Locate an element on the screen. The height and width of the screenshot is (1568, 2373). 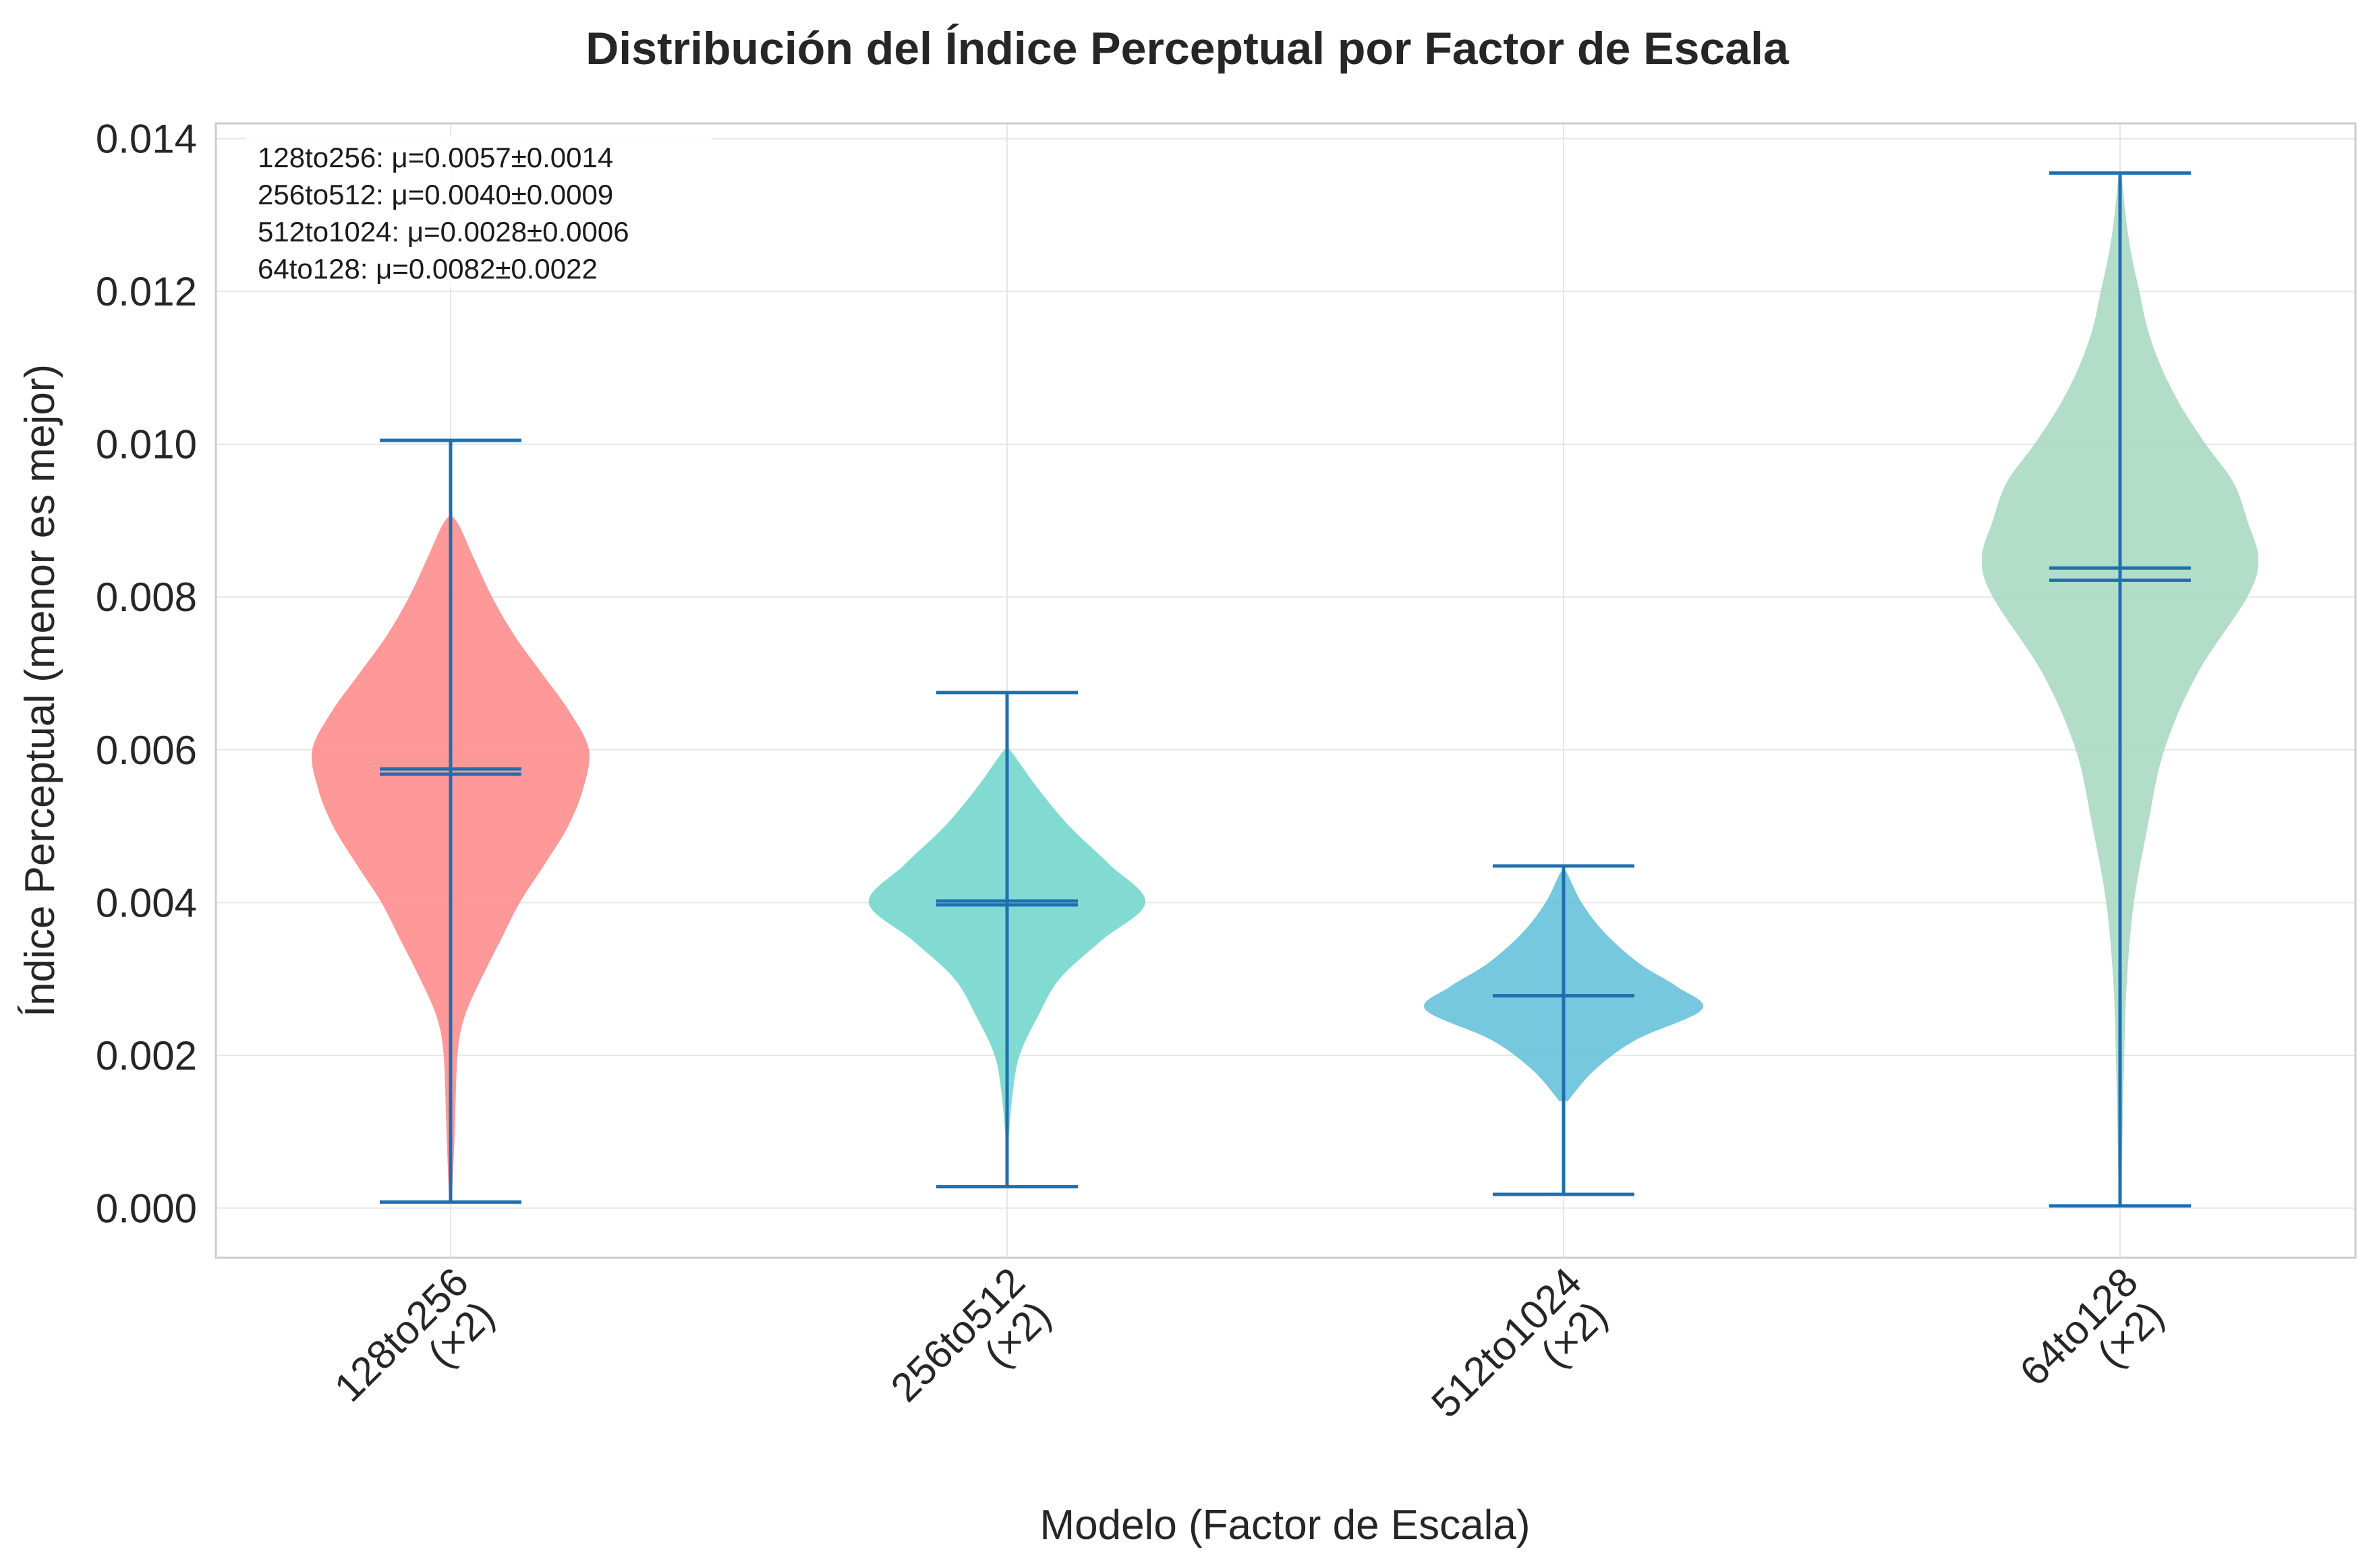
y-tick-labels: 0.000 0.002 0.004 0.006 0.008 0.010 0.012 0.014 is located at coordinates (146, 674).